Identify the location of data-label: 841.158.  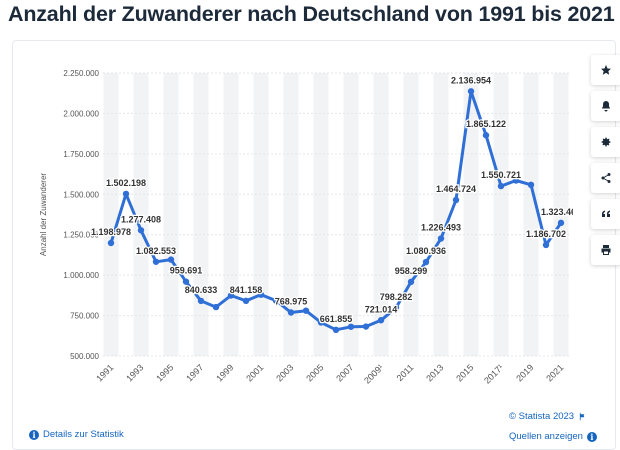
(246, 290).